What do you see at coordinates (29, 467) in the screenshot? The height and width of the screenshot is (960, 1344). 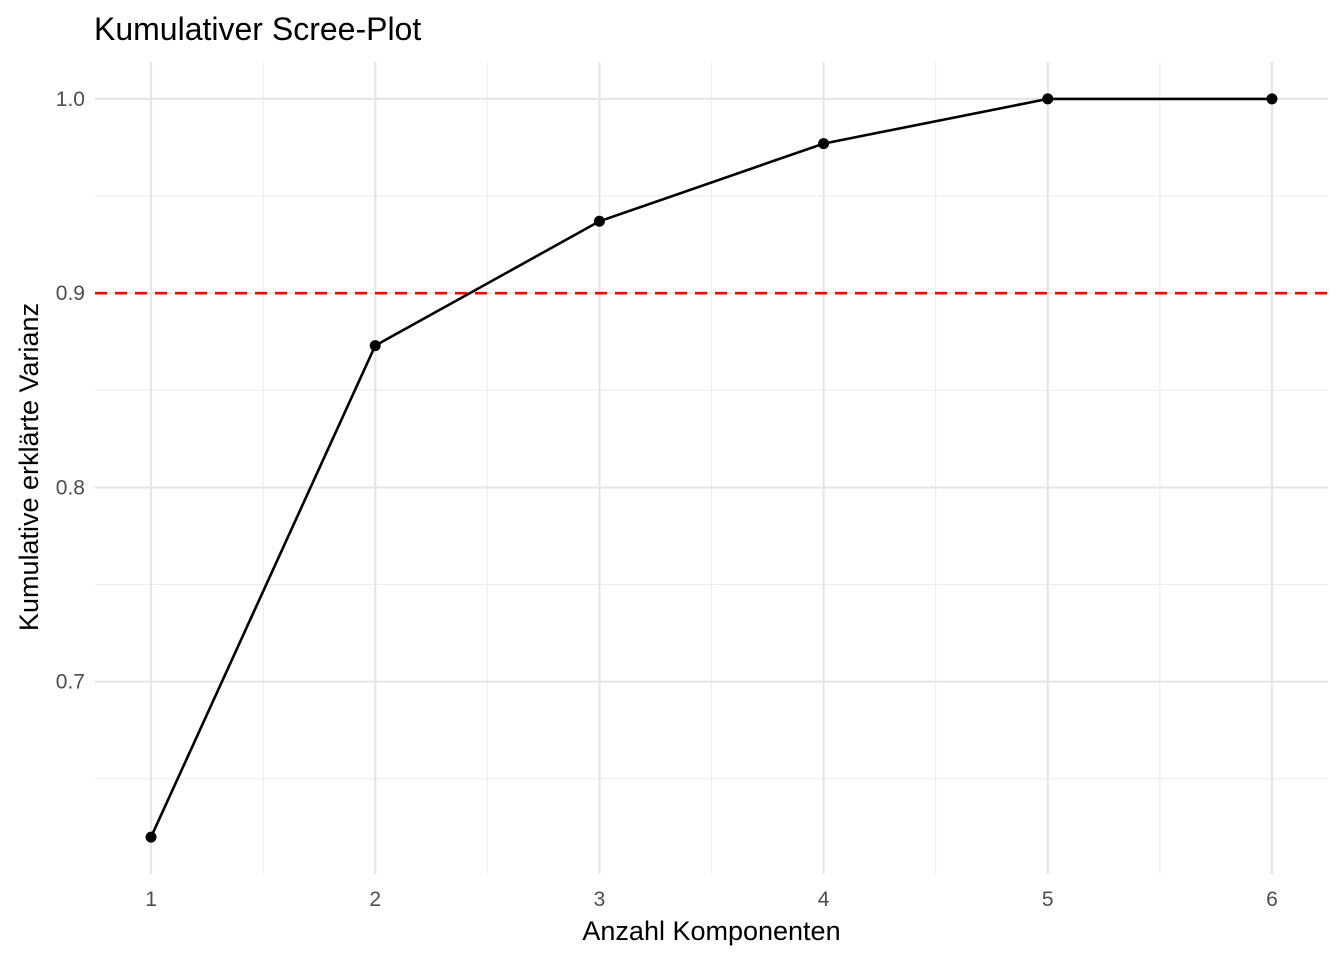 I see `y-axis-title: Kumulative erklärte Varianz` at bounding box center [29, 467].